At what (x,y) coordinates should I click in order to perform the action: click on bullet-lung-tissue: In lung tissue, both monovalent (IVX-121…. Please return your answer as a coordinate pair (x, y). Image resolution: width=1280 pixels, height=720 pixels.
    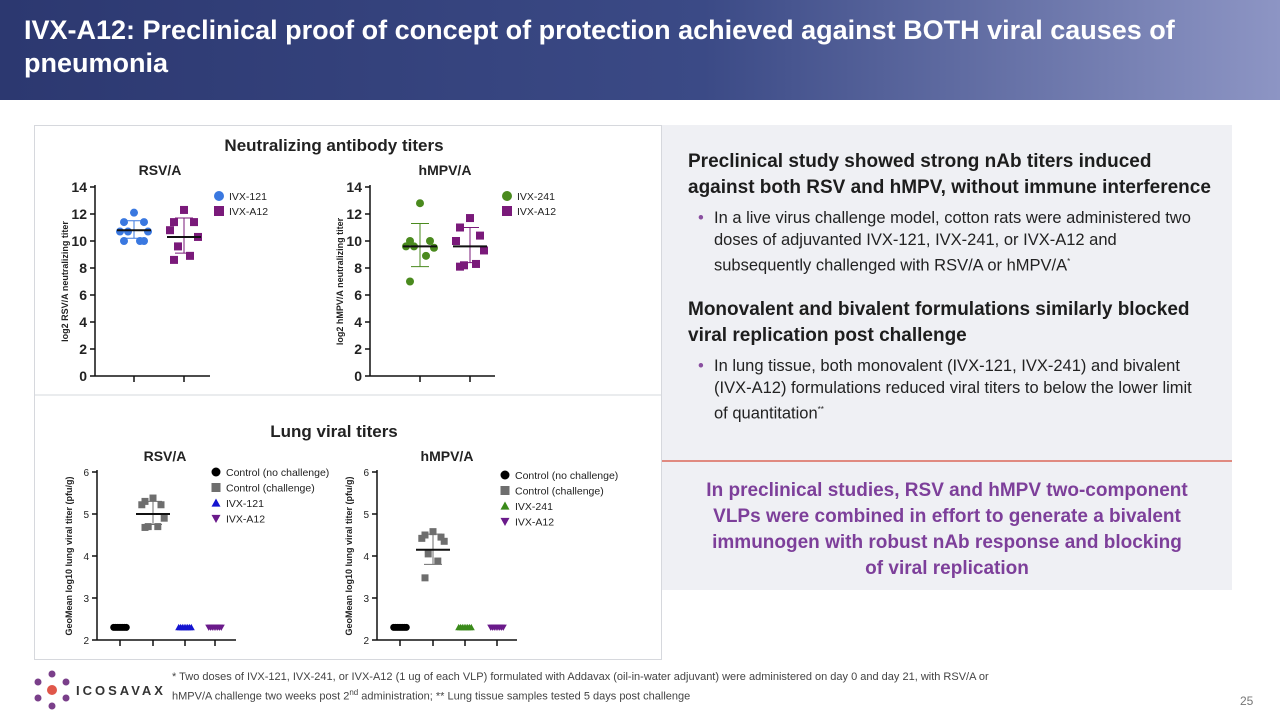
    Looking at the image, I should click on (951, 390).